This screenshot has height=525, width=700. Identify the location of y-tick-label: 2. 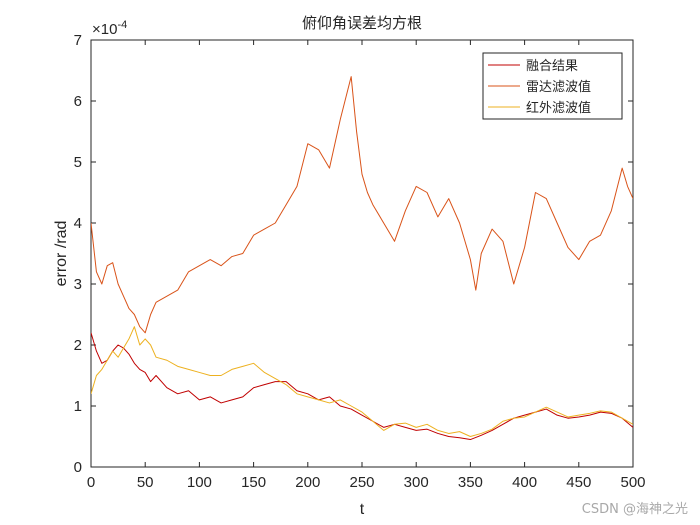
(78, 345).